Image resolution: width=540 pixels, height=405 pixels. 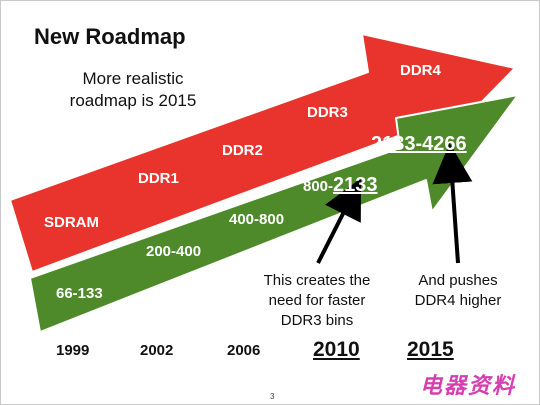 What do you see at coordinates (327, 112) in the screenshot?
I see `ddr3-label: DDR3` at bounding box center [327, 112].